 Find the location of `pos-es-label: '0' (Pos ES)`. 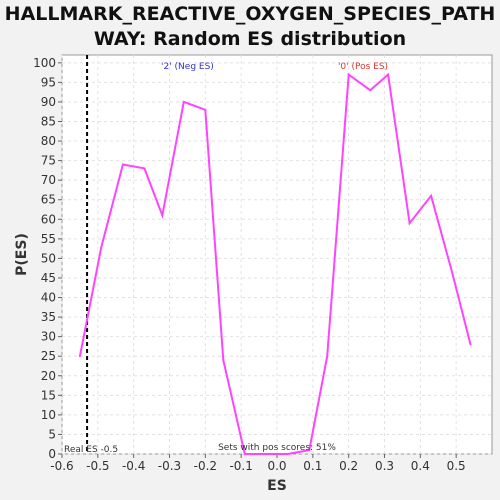

pos-es-label: '0' (Pos ES) is located at coordinates (363, 67).